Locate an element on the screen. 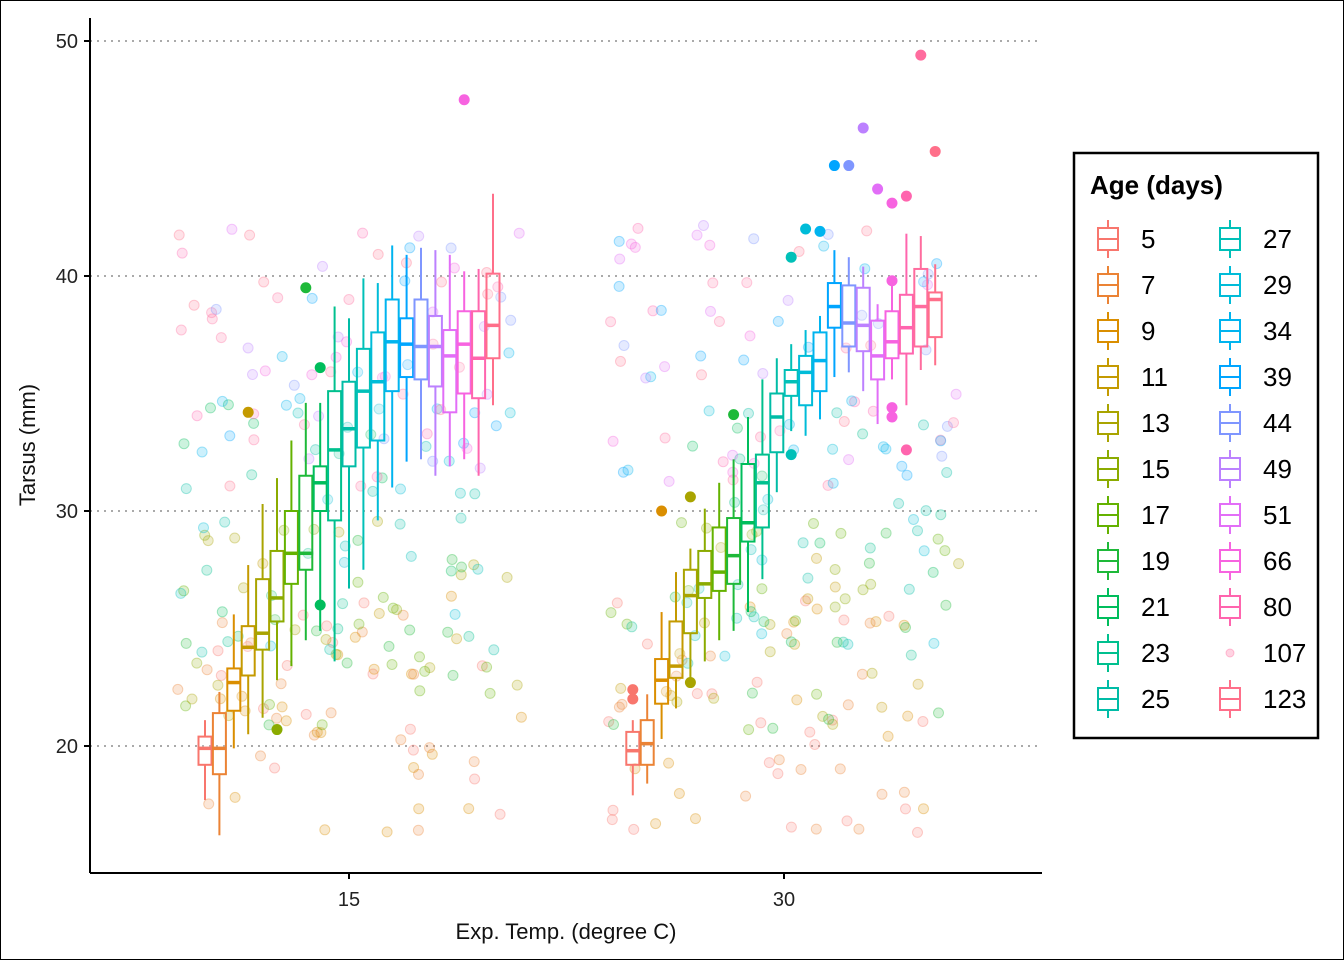 The height and width of the screenshot is (960, 1344). legend-label-7: 7 is located at coordinates (1148, 285).